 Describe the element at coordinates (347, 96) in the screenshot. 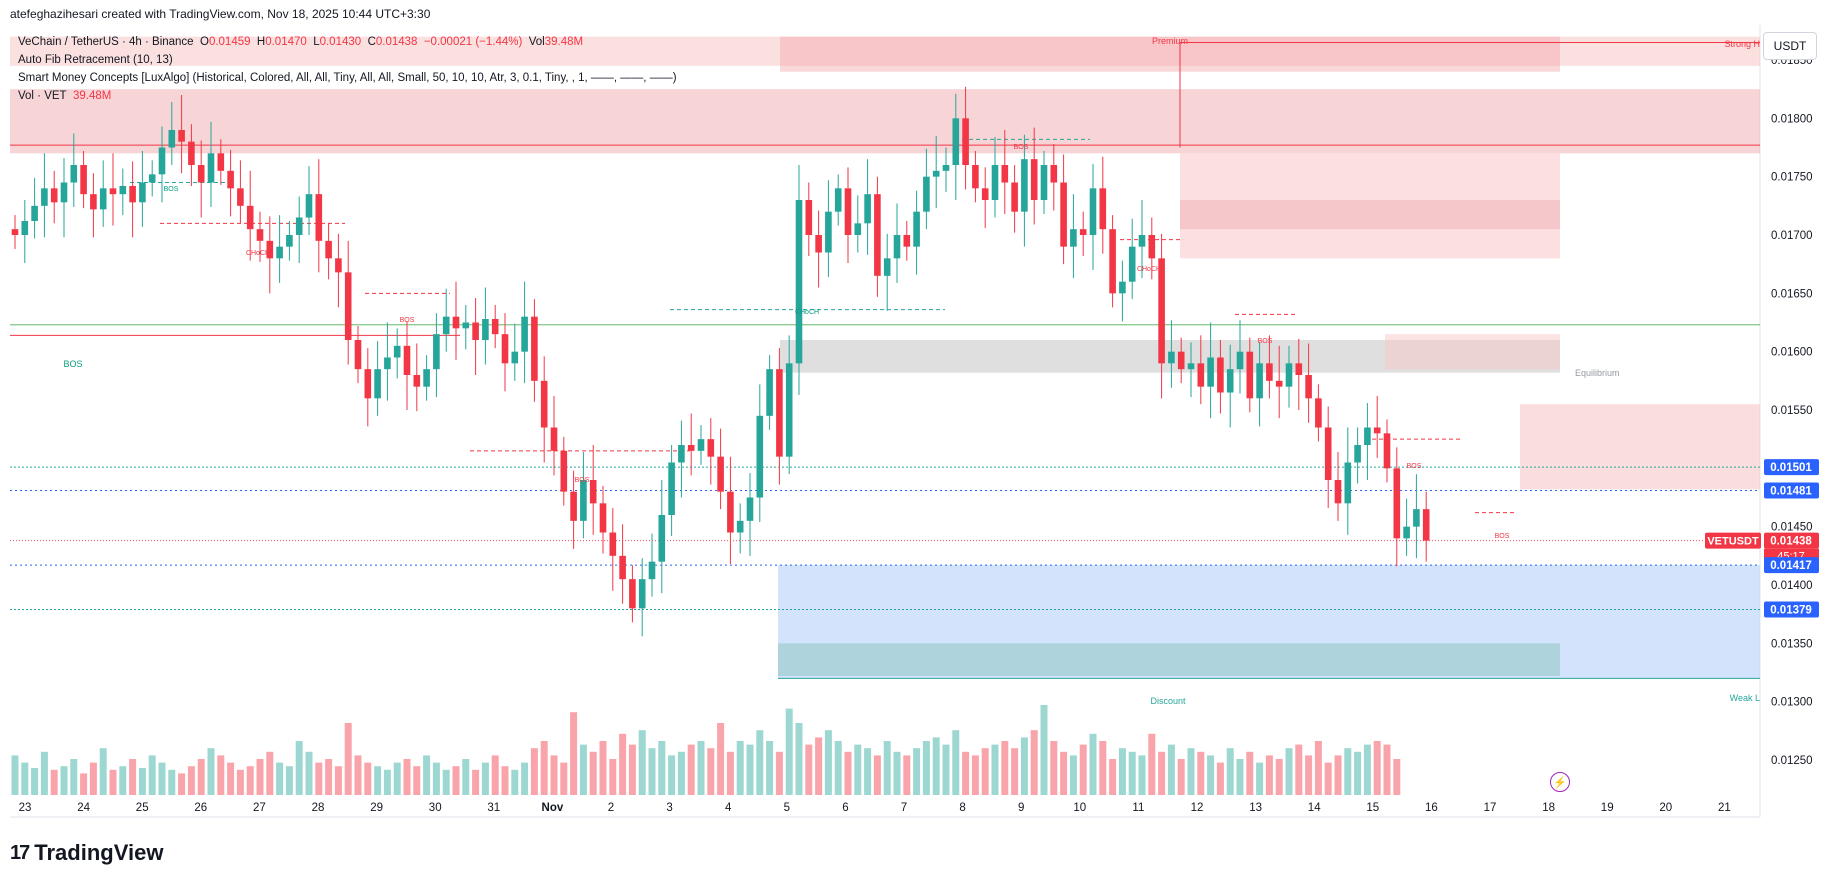

I see `indicator-volume: Vol · VET 39.48M` at that location.